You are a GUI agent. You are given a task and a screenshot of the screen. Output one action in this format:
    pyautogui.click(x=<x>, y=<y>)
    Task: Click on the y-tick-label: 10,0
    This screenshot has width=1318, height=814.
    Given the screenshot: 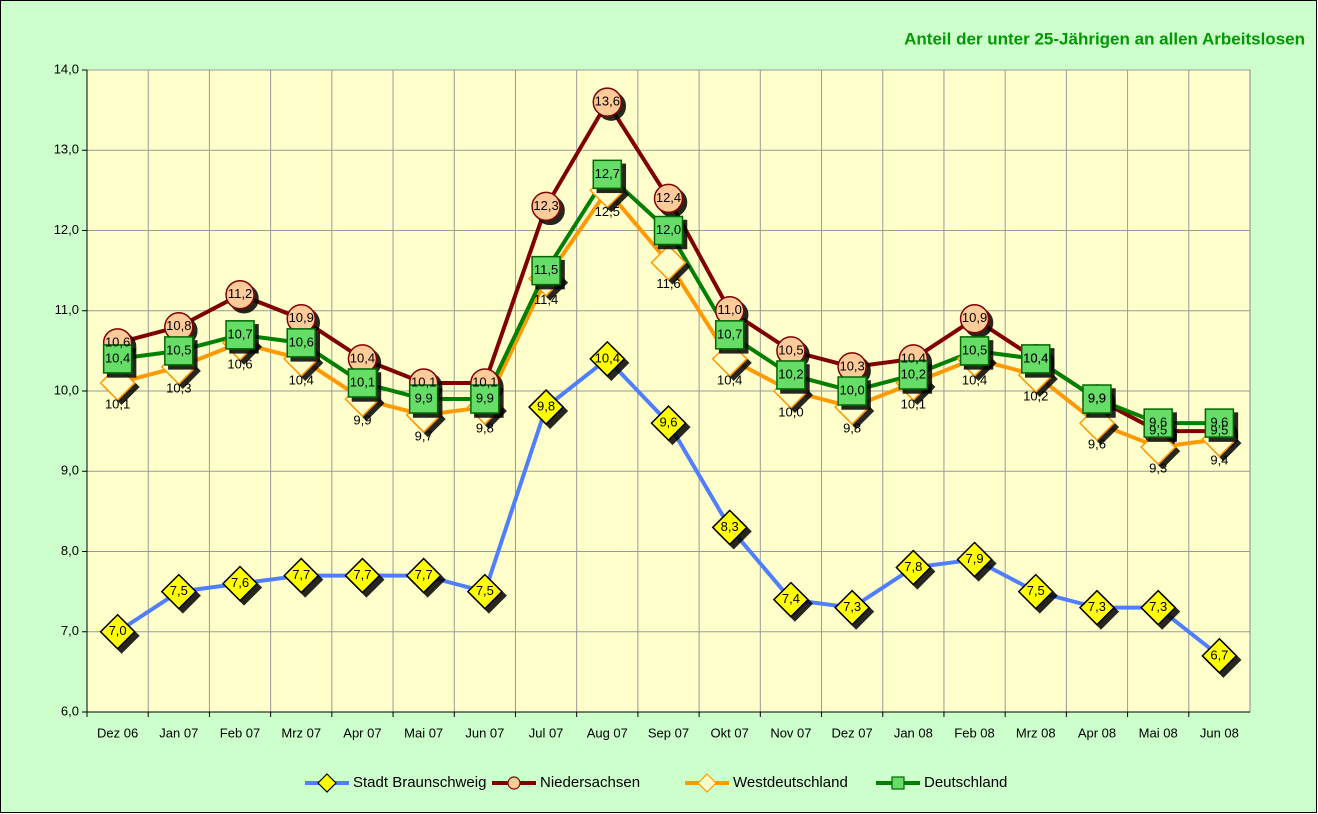 What is the action you would take?
    pyautogui.click(x=66, y=389)
    